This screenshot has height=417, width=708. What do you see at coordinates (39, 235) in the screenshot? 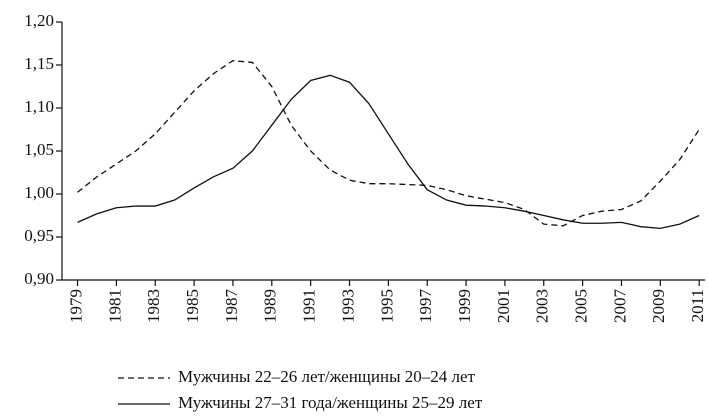
I see `y-tick-label: 0,95` at bounding box center [39, 235].